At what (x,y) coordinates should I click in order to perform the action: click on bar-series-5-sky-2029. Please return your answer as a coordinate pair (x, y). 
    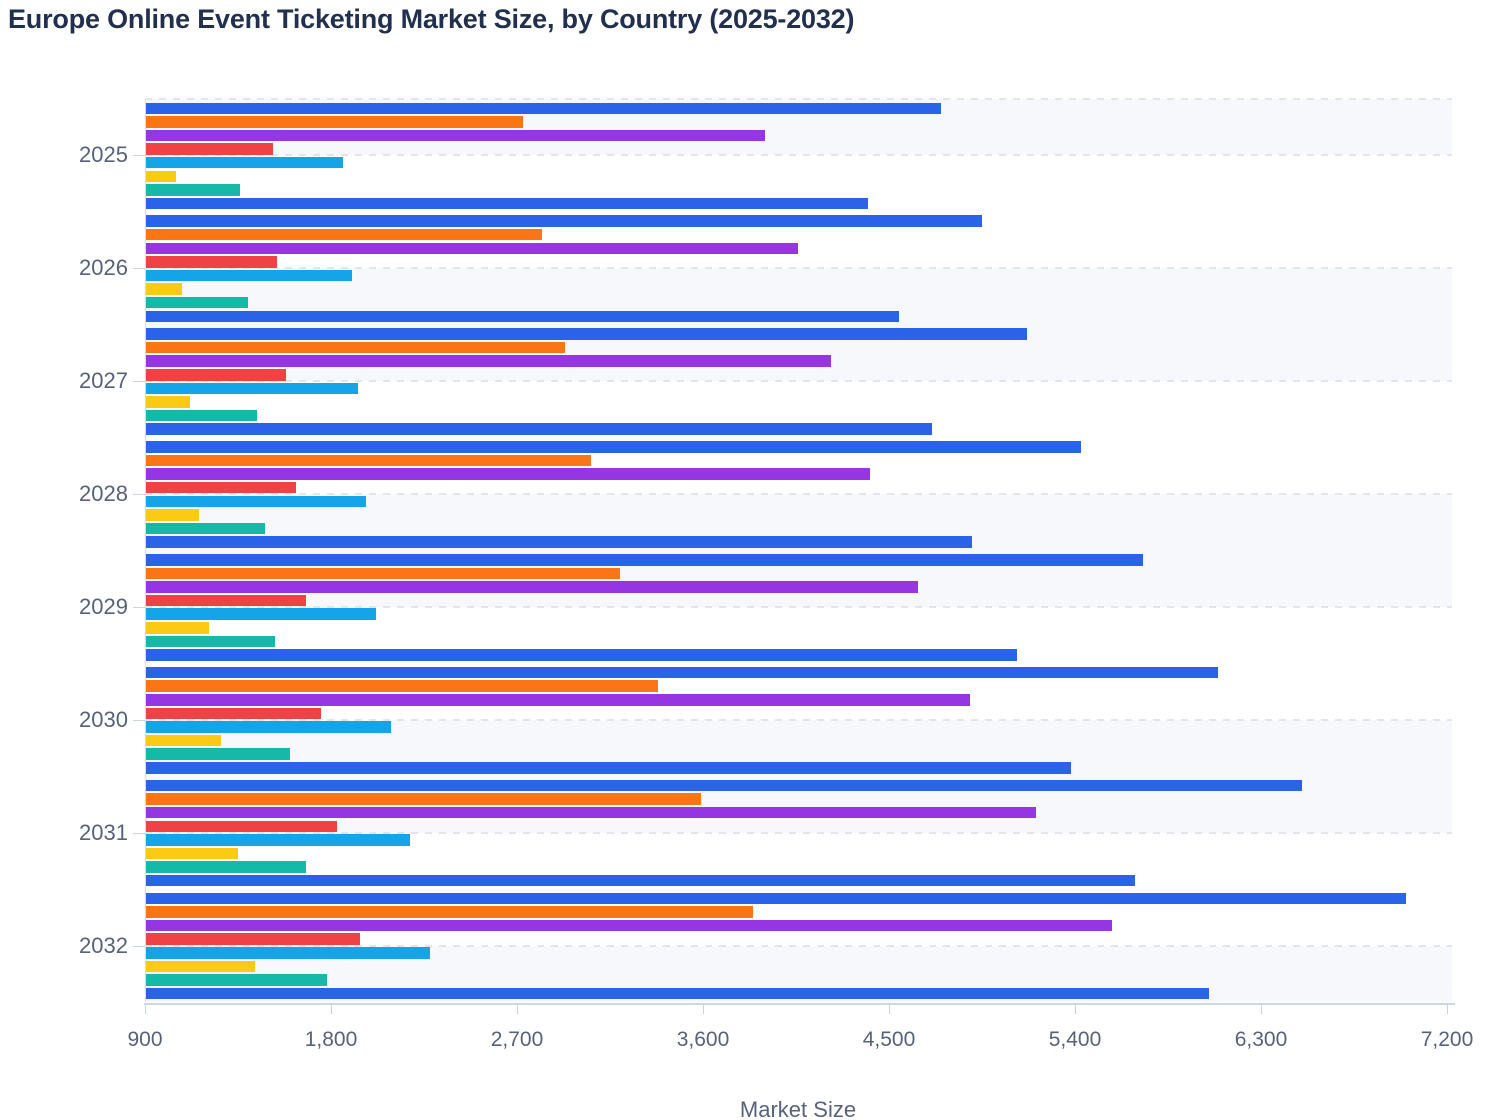
    Looking at the image, I should click on (261, 614).